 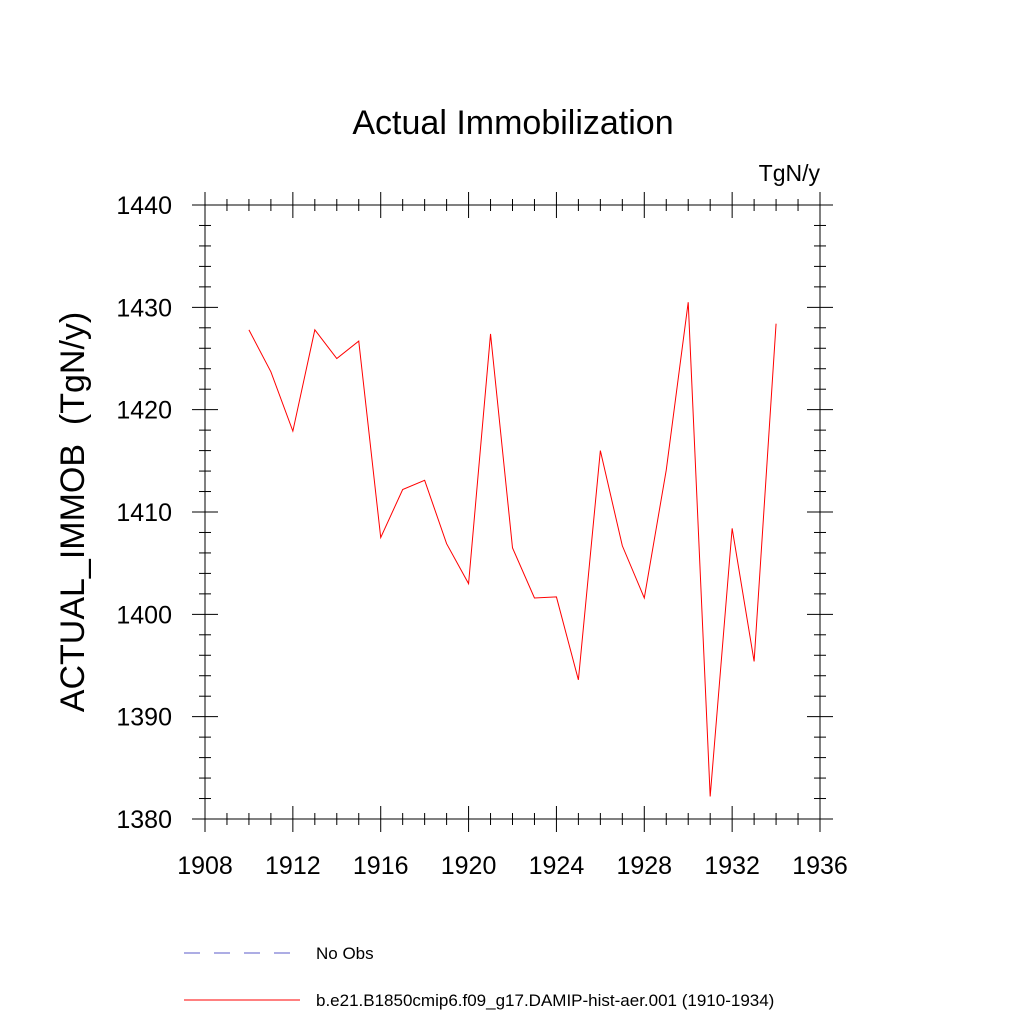 I want to click on y-tick-label: 1390, so click(x=144, y=718).